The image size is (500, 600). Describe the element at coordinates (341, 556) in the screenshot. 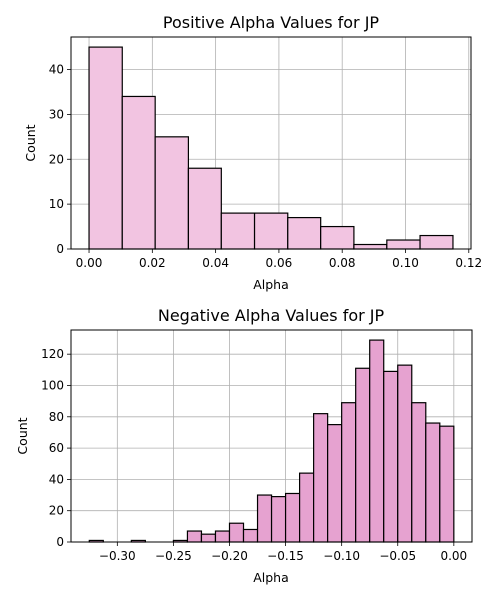

I see `x-tick-label: −0.10` at that location.